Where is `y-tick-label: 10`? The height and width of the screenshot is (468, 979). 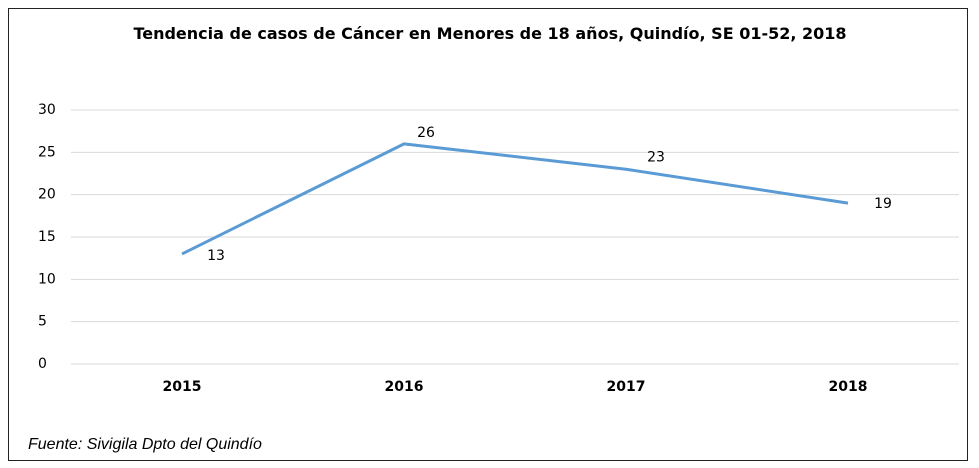
y-tick-label: 10 is located at coordinates (47, 279).